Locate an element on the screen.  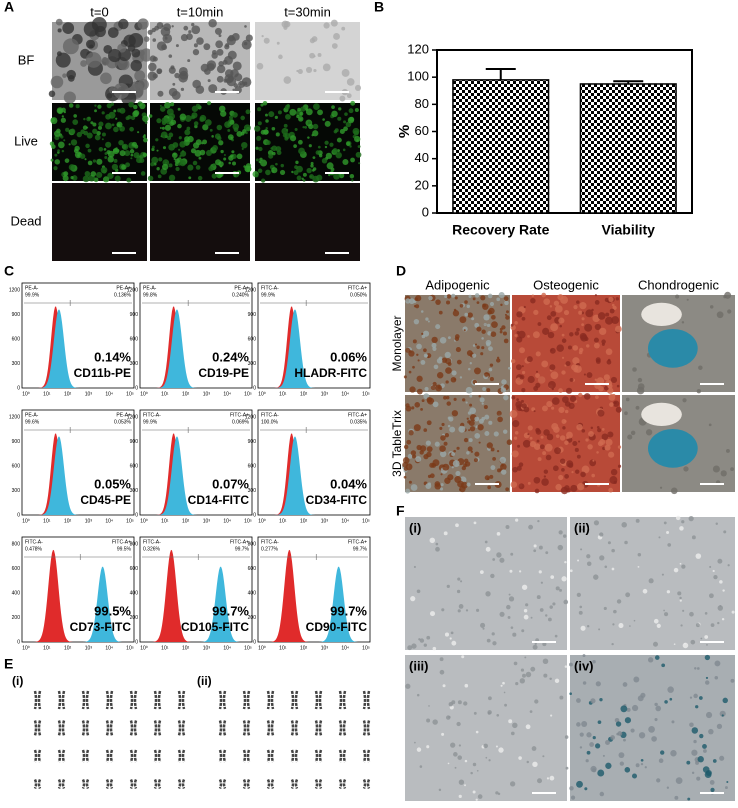
image-bg is located at coordinates (652, 583).